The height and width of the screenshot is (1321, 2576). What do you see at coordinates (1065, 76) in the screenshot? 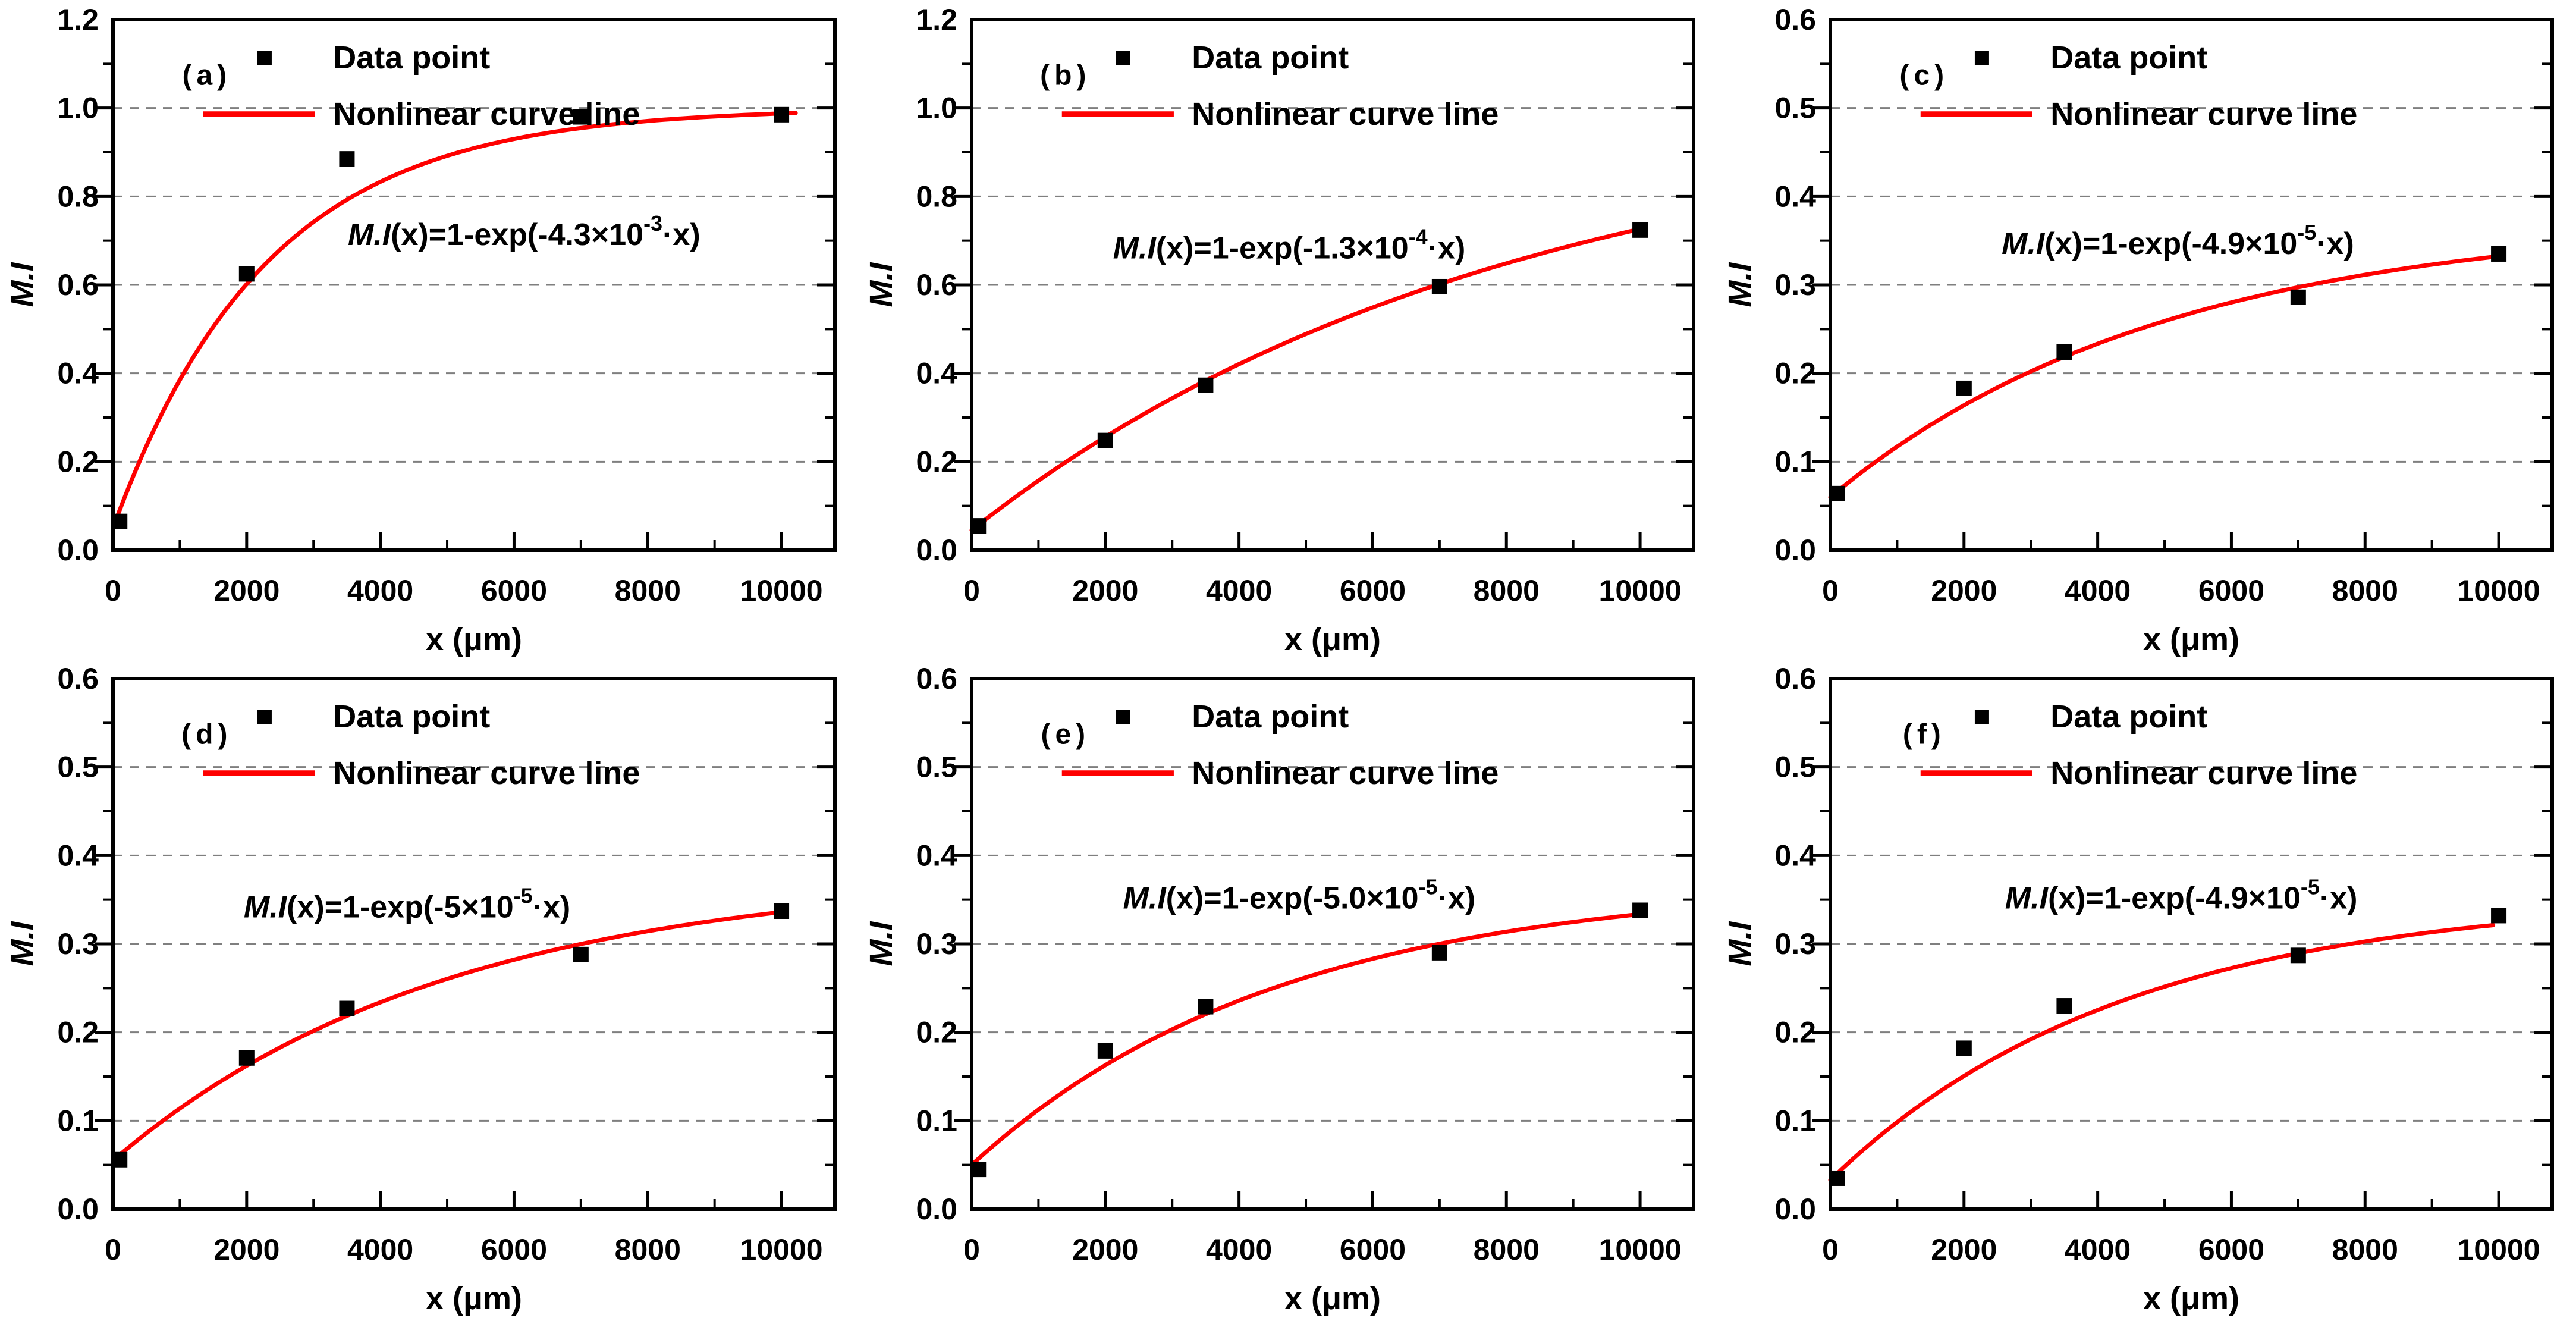
I see `panel-label: (b)` at bounding box center [1065, 76].